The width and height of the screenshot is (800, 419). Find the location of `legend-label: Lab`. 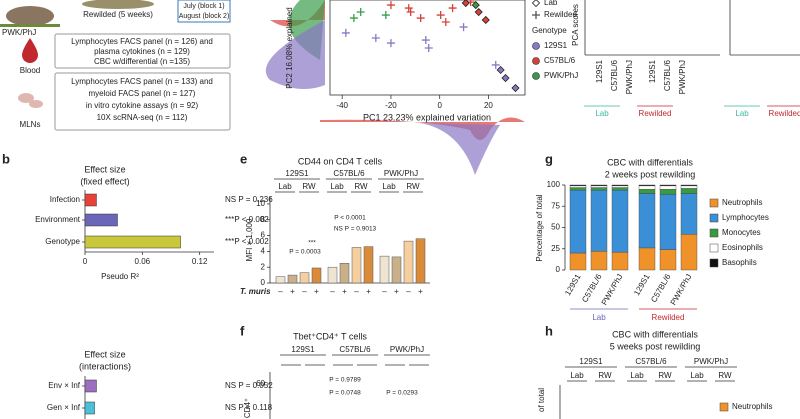

legend-label: Lab is located at coordinates (551, 3).